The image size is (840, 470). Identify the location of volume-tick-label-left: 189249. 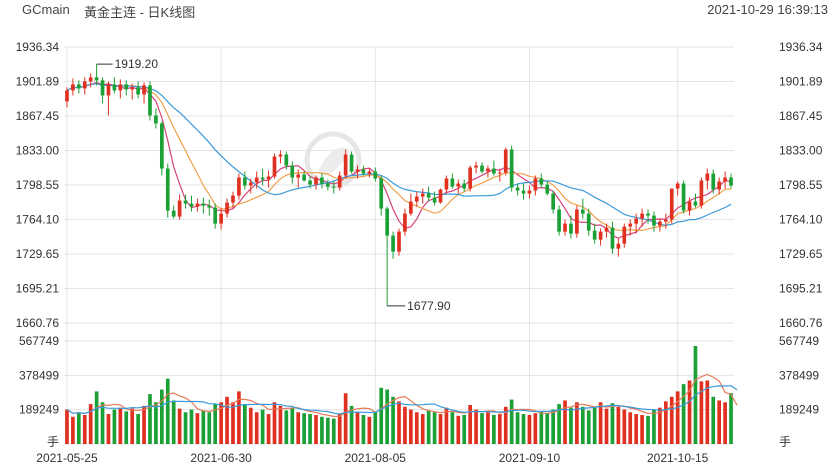
(39, 410).